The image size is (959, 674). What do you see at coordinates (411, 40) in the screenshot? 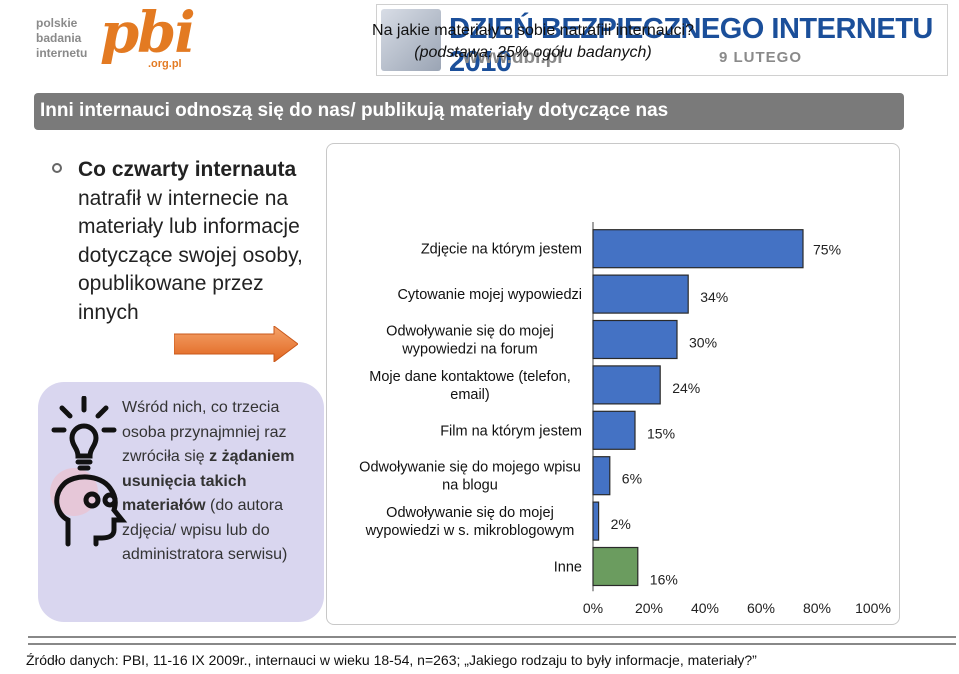
I see `banner-flag-icon` at bounding box center [411, 40].